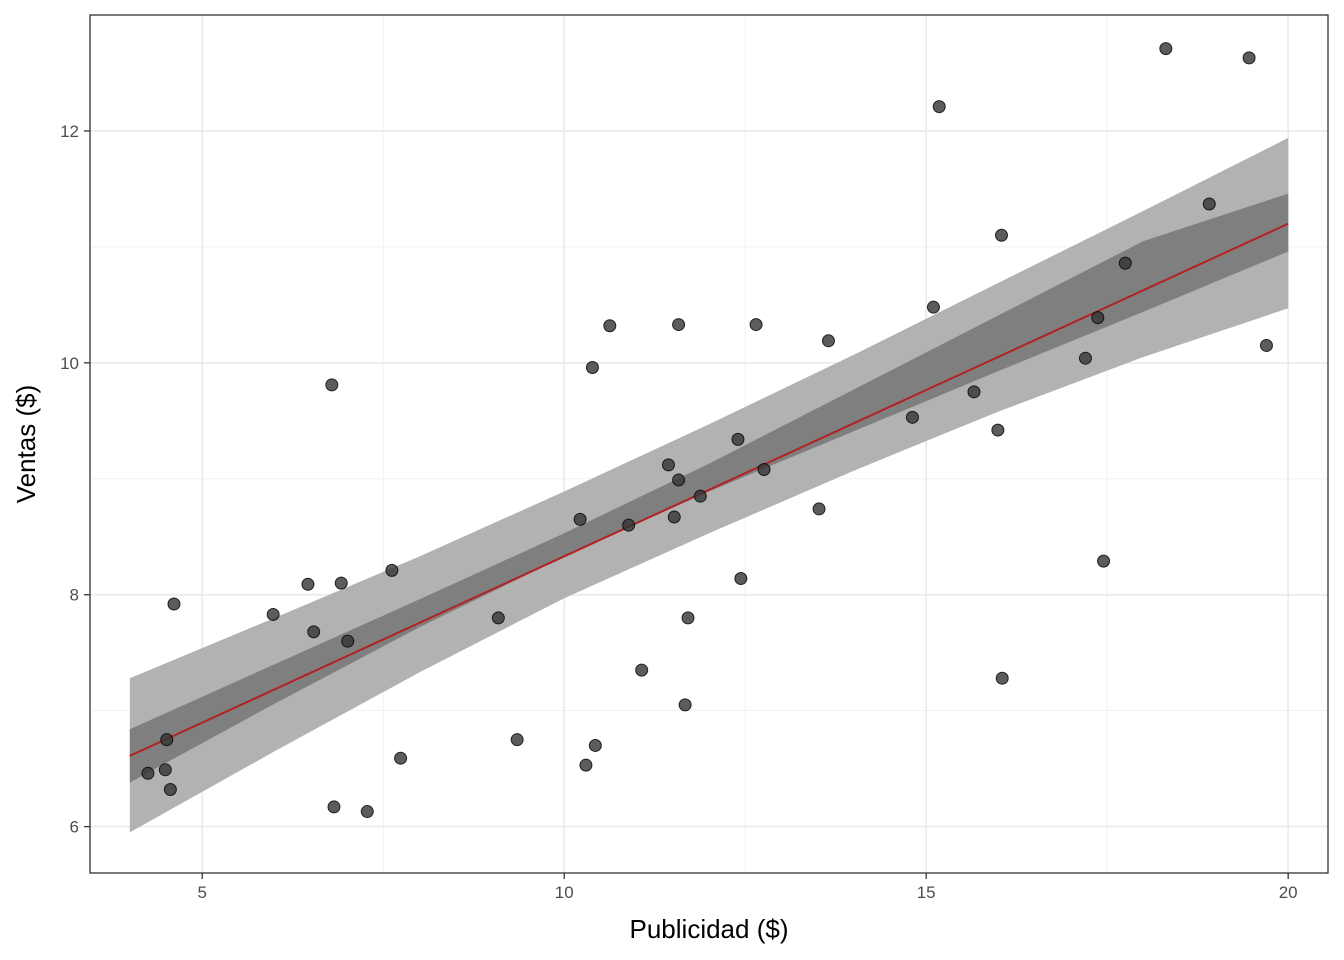 This screenshot has width=1344, height=960. Describe the element at coordinates (564, 892) in the screenshot. I see `x-tick-label: 10` at that location.